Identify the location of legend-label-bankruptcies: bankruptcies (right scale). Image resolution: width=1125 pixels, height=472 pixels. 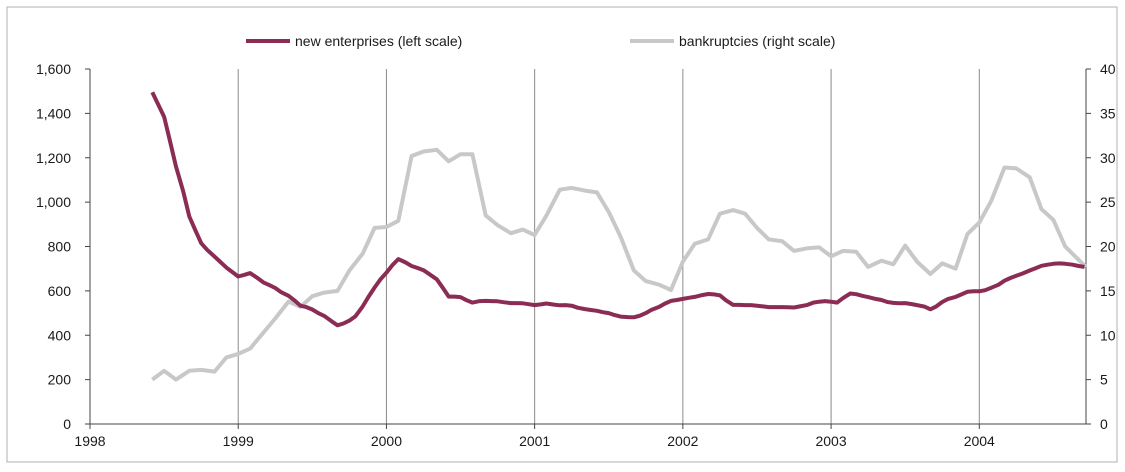
(757, 41).